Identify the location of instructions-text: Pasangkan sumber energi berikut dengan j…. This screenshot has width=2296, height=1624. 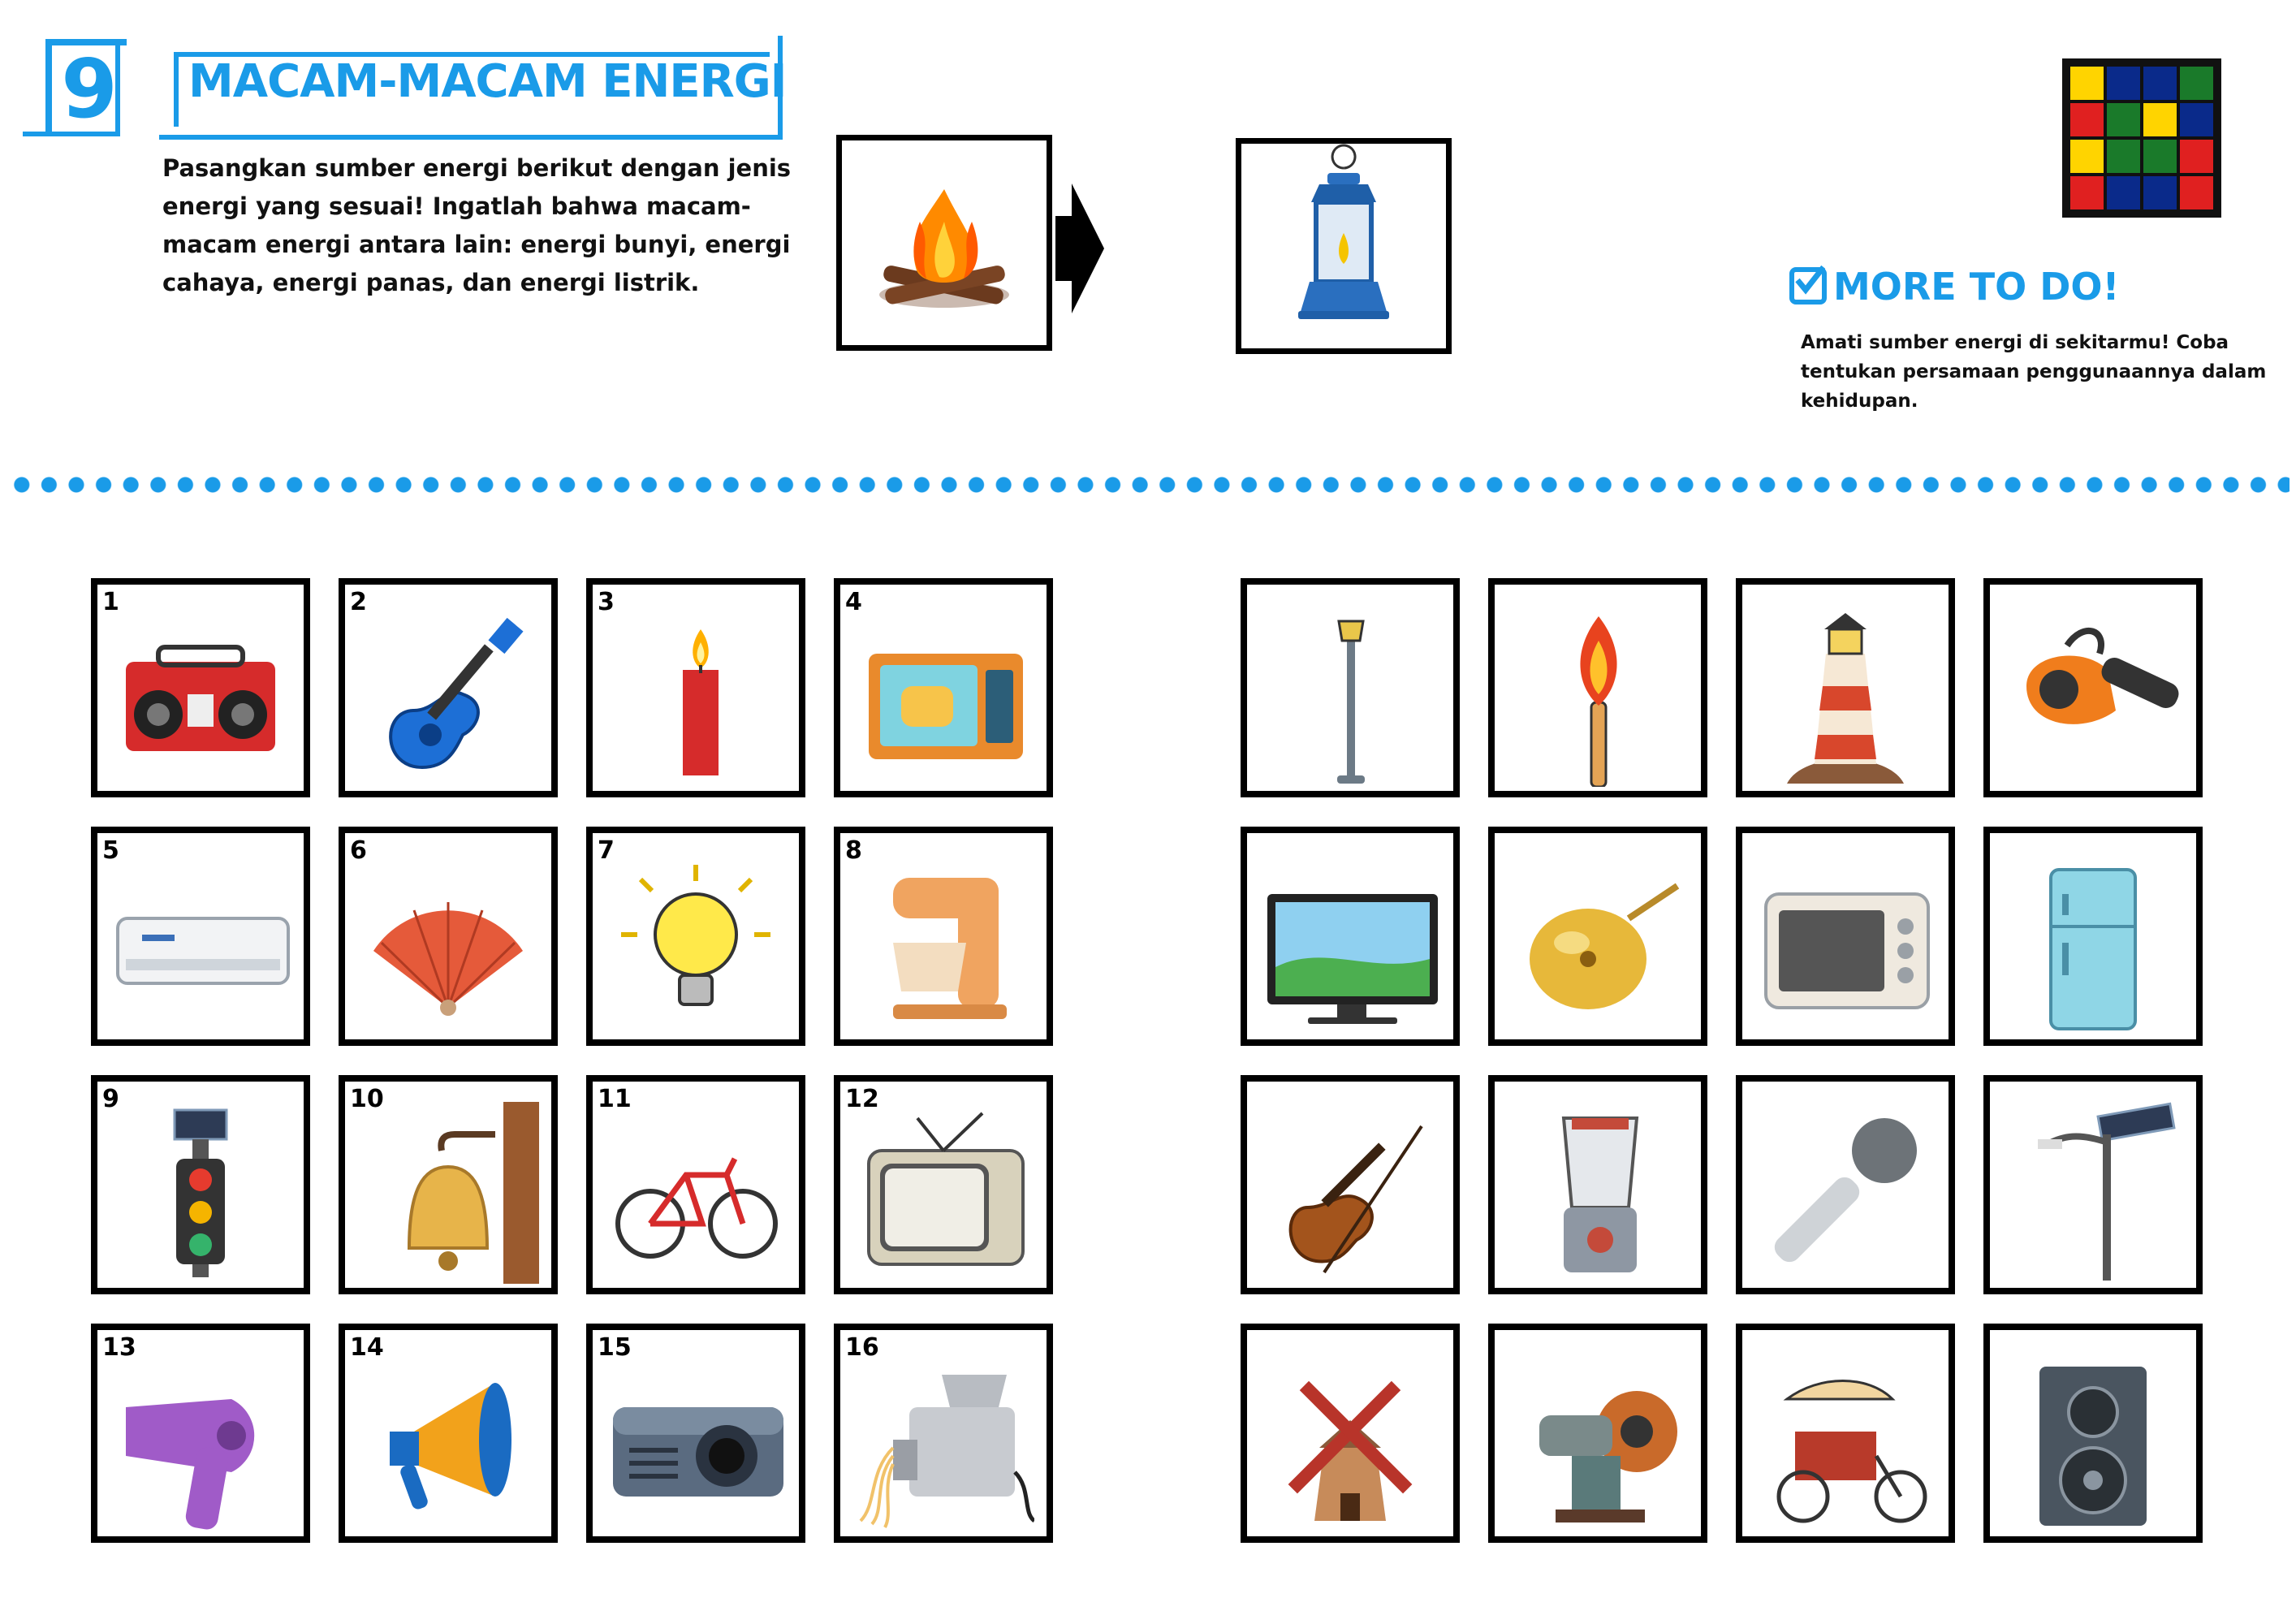
(477, 225).